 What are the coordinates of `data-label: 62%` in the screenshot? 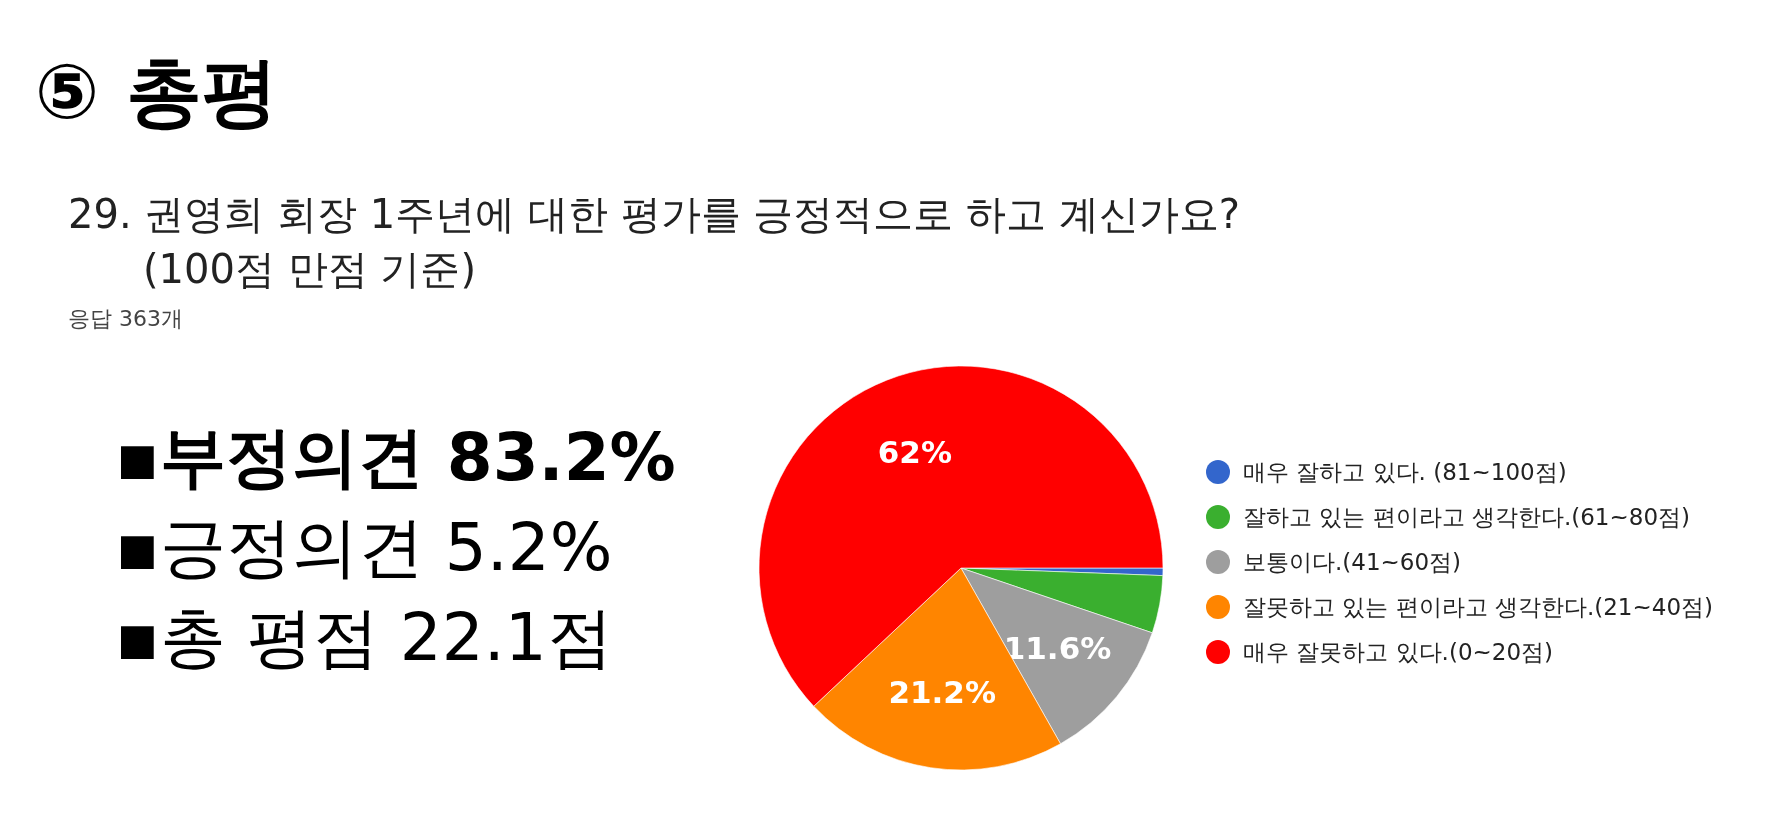 It's located at (914, 451).